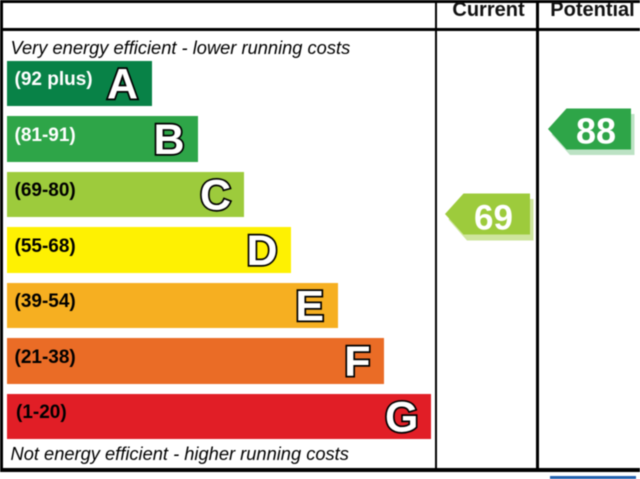 The height and width of the screenshot is (479, 640). Describe the element at coordinates (261, 251) in the screenshot. I see `svg-text: D` at that location.